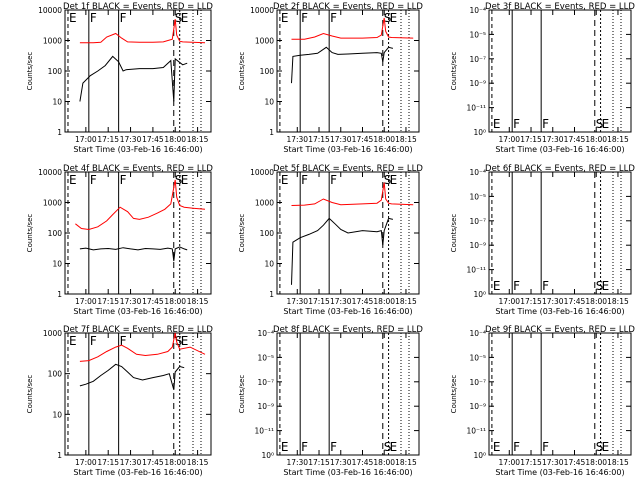 The height and width of the screenshot is (484, 640). Describe the element at coordinates (265, 333) in the screenshot. I see `y-tick-label: 10⁻⁴` at that location.